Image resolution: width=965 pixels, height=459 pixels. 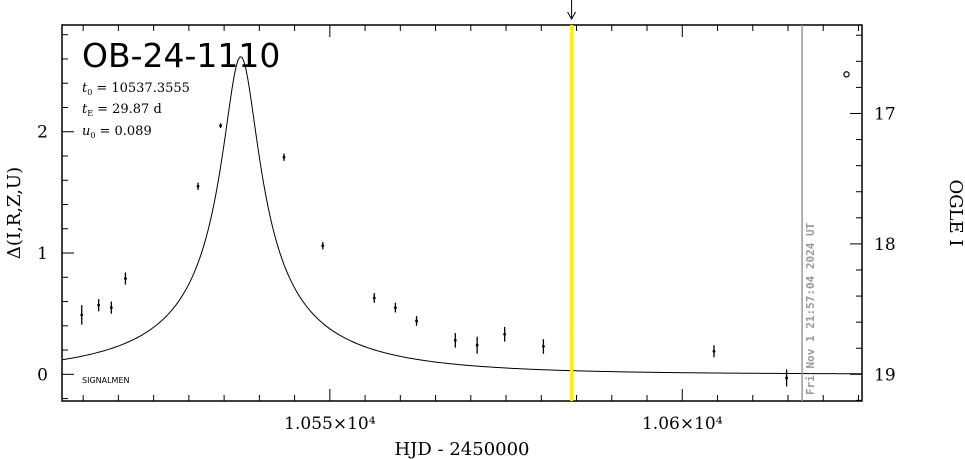 I want to click on footer-signalmen: SIGNALMEN, so click(x=106, y=380).